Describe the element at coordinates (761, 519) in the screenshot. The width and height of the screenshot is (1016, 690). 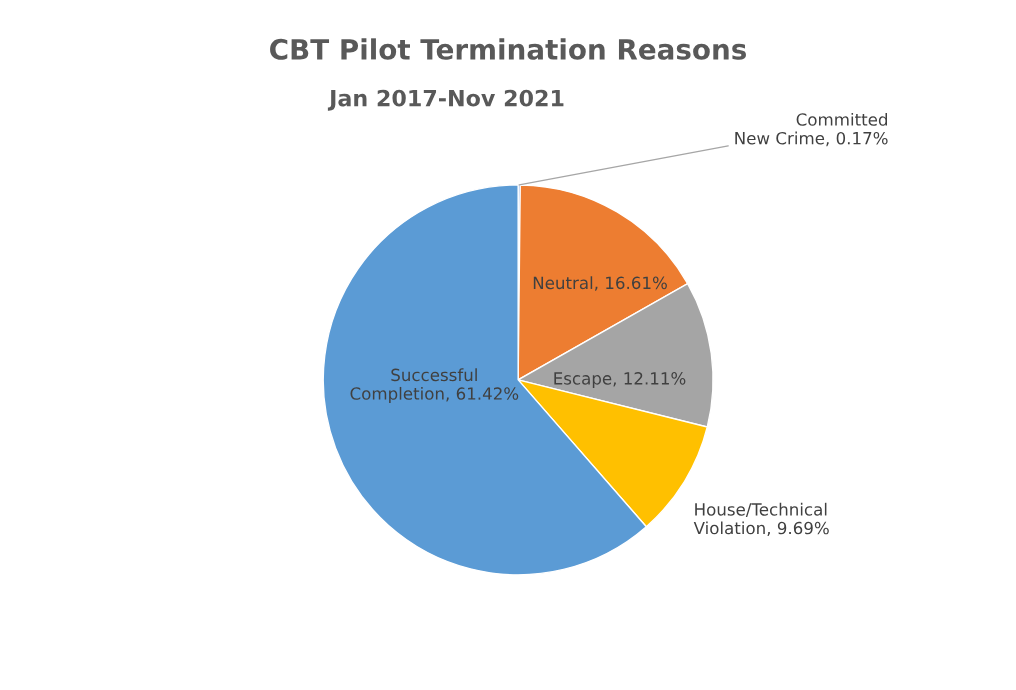
I see `slice-label: House/Technical Violation, 9.69%` at that location.